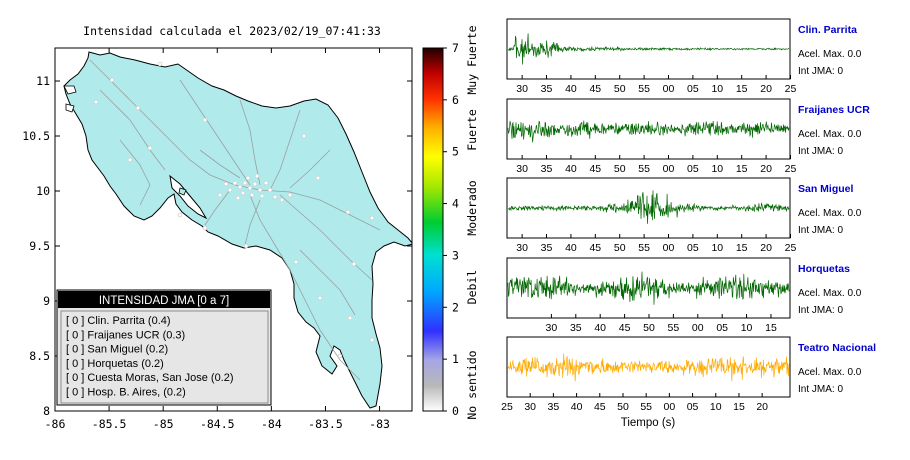 The width and height of the screenshot is (910, 460). Describe the element at coordinates (648, 423) in the screenshot. I see `time-axis-label: Tiempo (s)` at that location.